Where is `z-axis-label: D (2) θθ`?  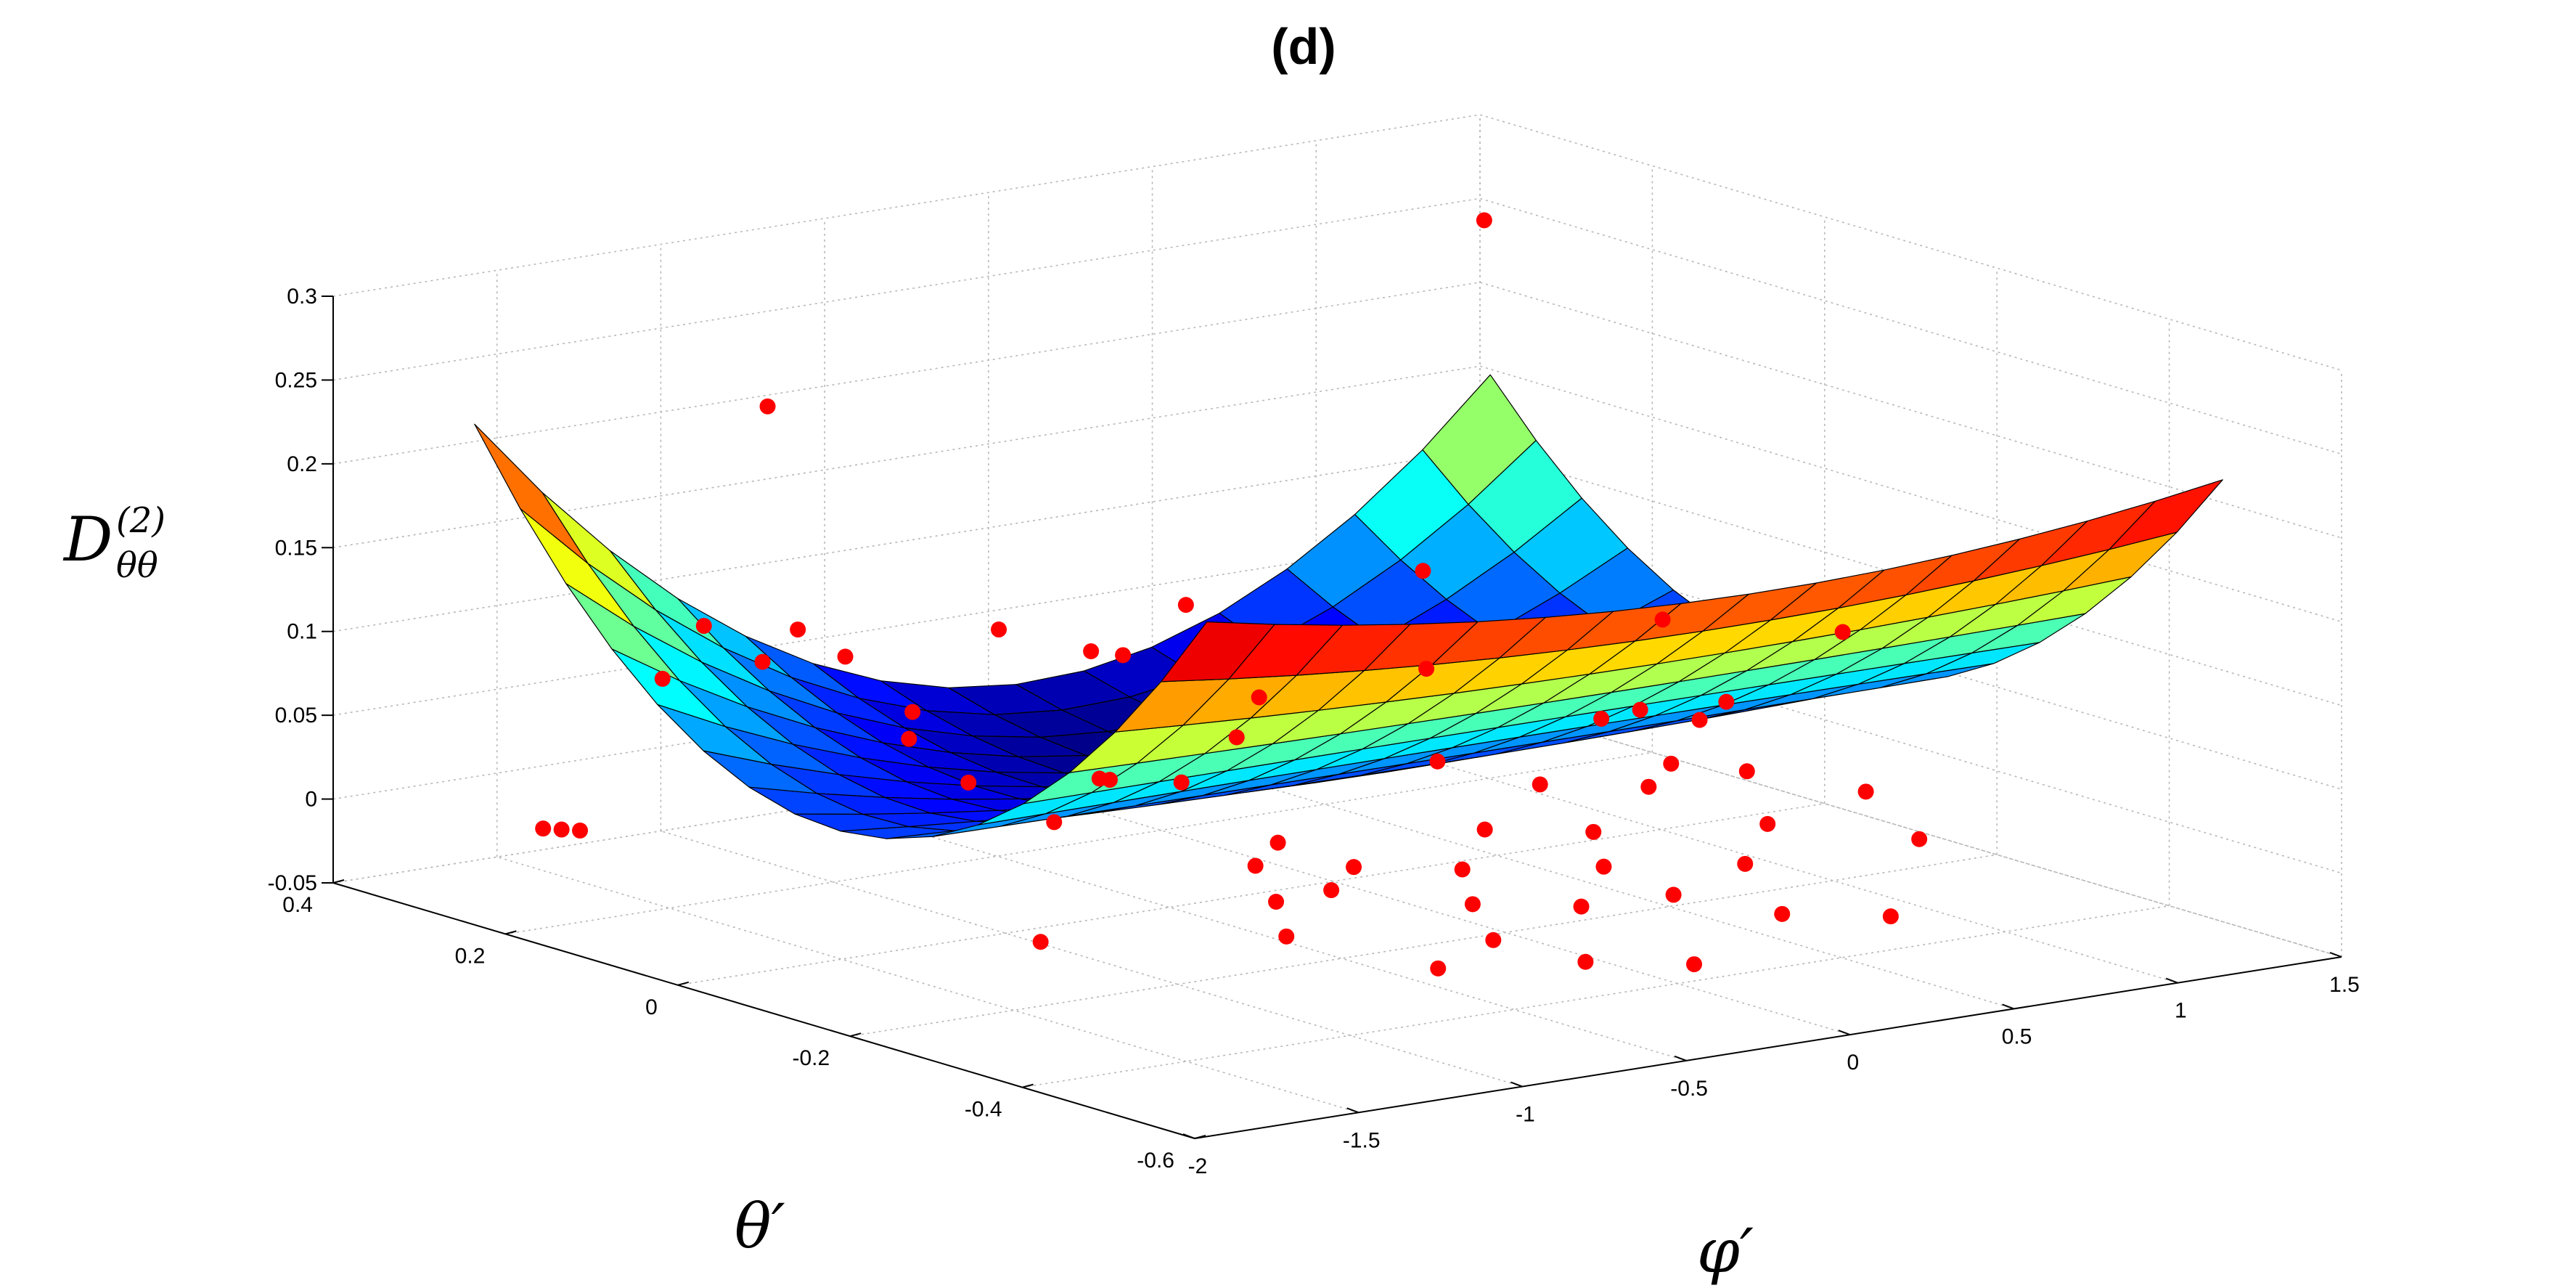 z-axis-label: D (2) θθ is located at coordinates (114, 543).